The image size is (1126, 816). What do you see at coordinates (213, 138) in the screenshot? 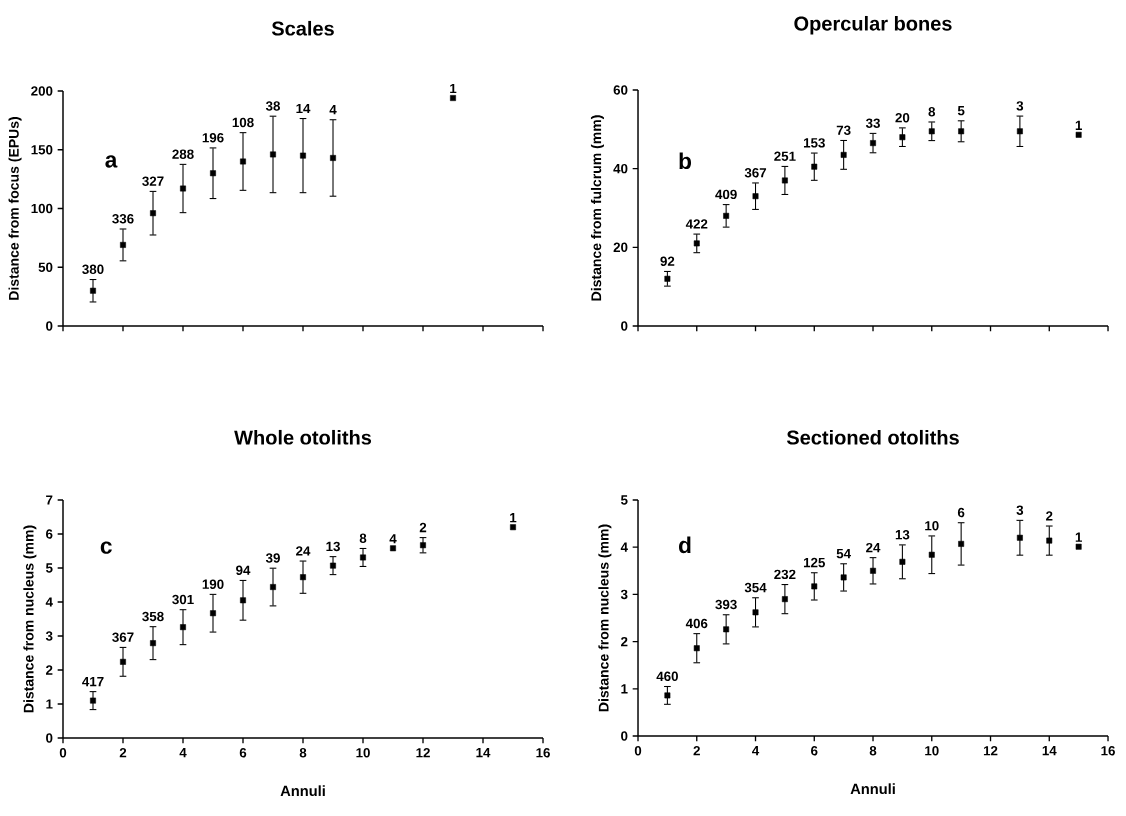
I see `annotation: 196` at bounding box center [213, 138].